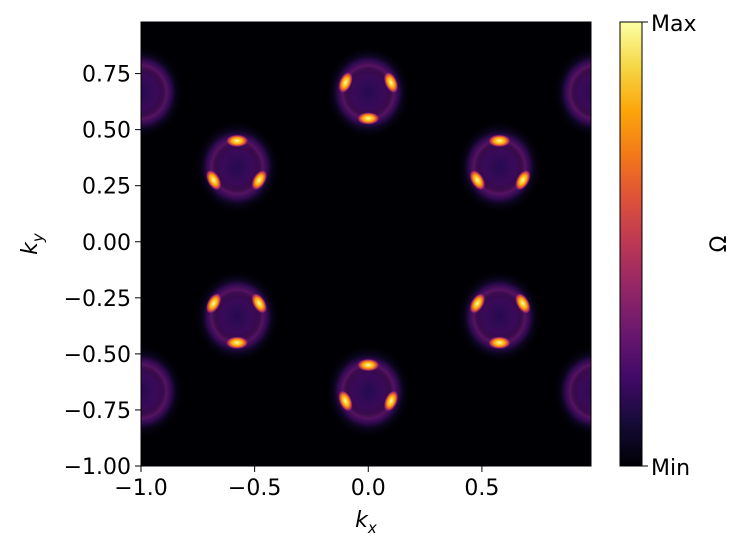  Describe the element at coordinates (631, 244) in the screenshot. I see `colorbar-gradient` at that location.